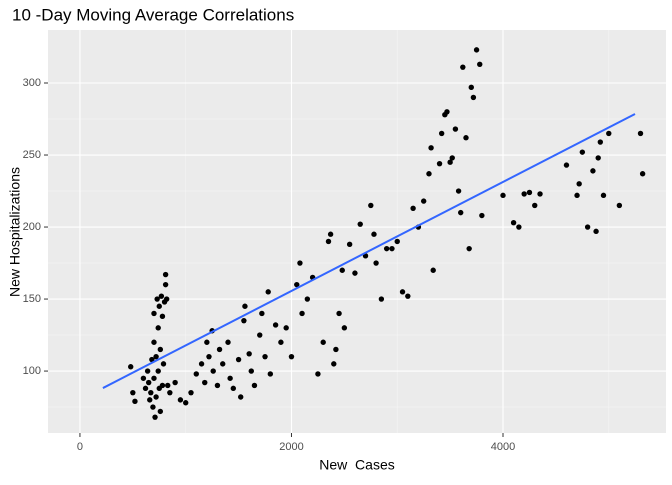  What do you see at coordinates (32, 371) in the screenshot?
I see `y-tick-label: 100` at bounding box center [32, 371].